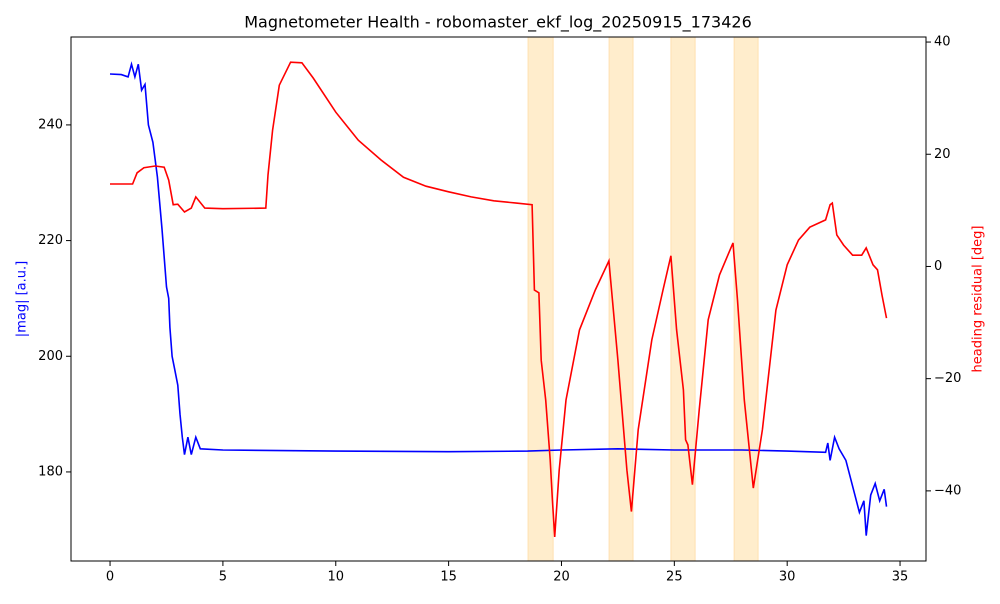 This screenshot has width=1000, height=604. I want to click on y-tick-label: 200, so click(50, 356).